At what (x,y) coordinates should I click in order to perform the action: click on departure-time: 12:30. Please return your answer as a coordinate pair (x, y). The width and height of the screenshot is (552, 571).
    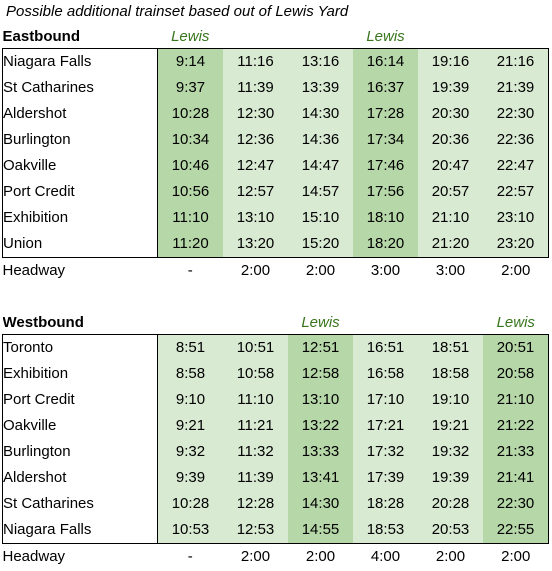
    Looking at the image, I should click on (255, 114).